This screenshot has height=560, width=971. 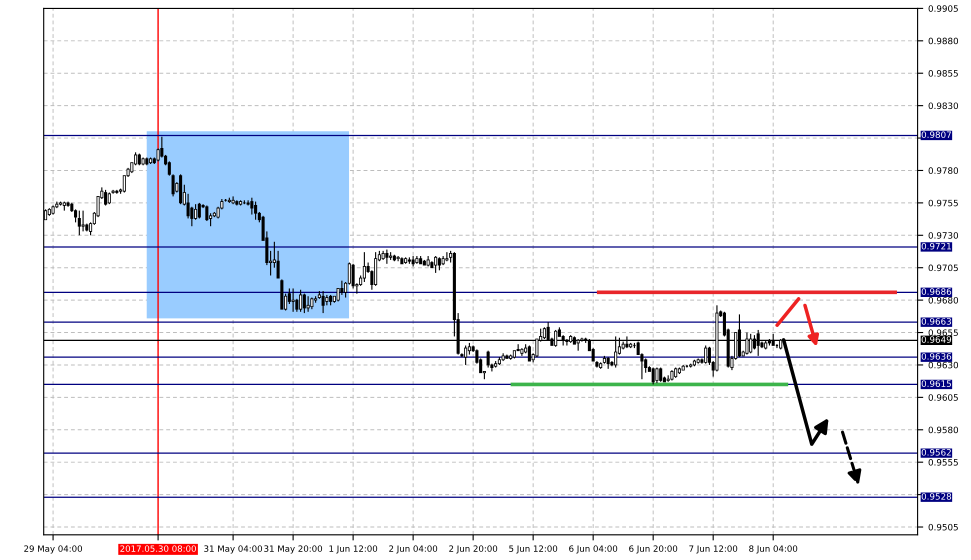 I want to click on y-tick-label: 0.9630, so click(x=943, y=365).